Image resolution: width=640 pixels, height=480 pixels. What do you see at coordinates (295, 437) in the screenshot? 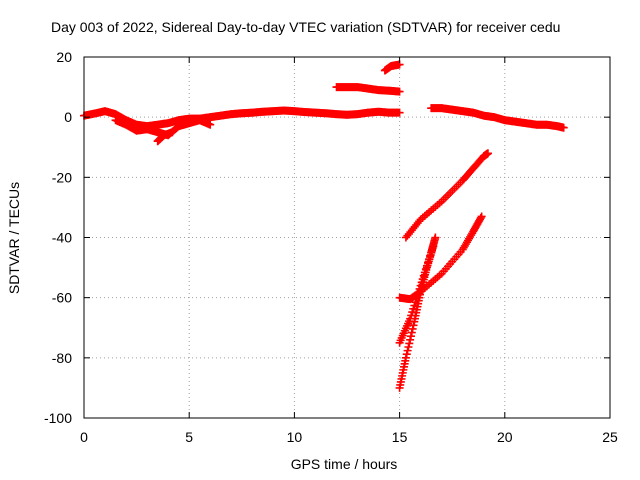
I see `x-tick-label: 10` at bounding box center [295, 437].